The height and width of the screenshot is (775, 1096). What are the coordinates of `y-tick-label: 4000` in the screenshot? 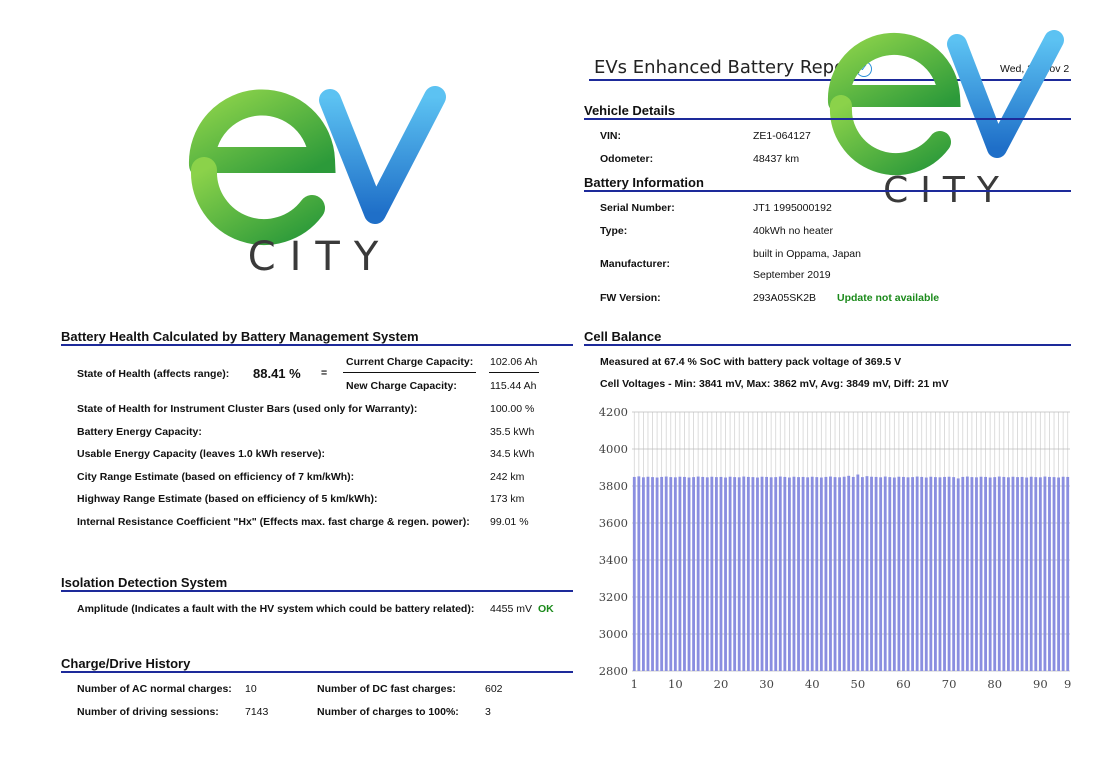 It's located at (613, 449).